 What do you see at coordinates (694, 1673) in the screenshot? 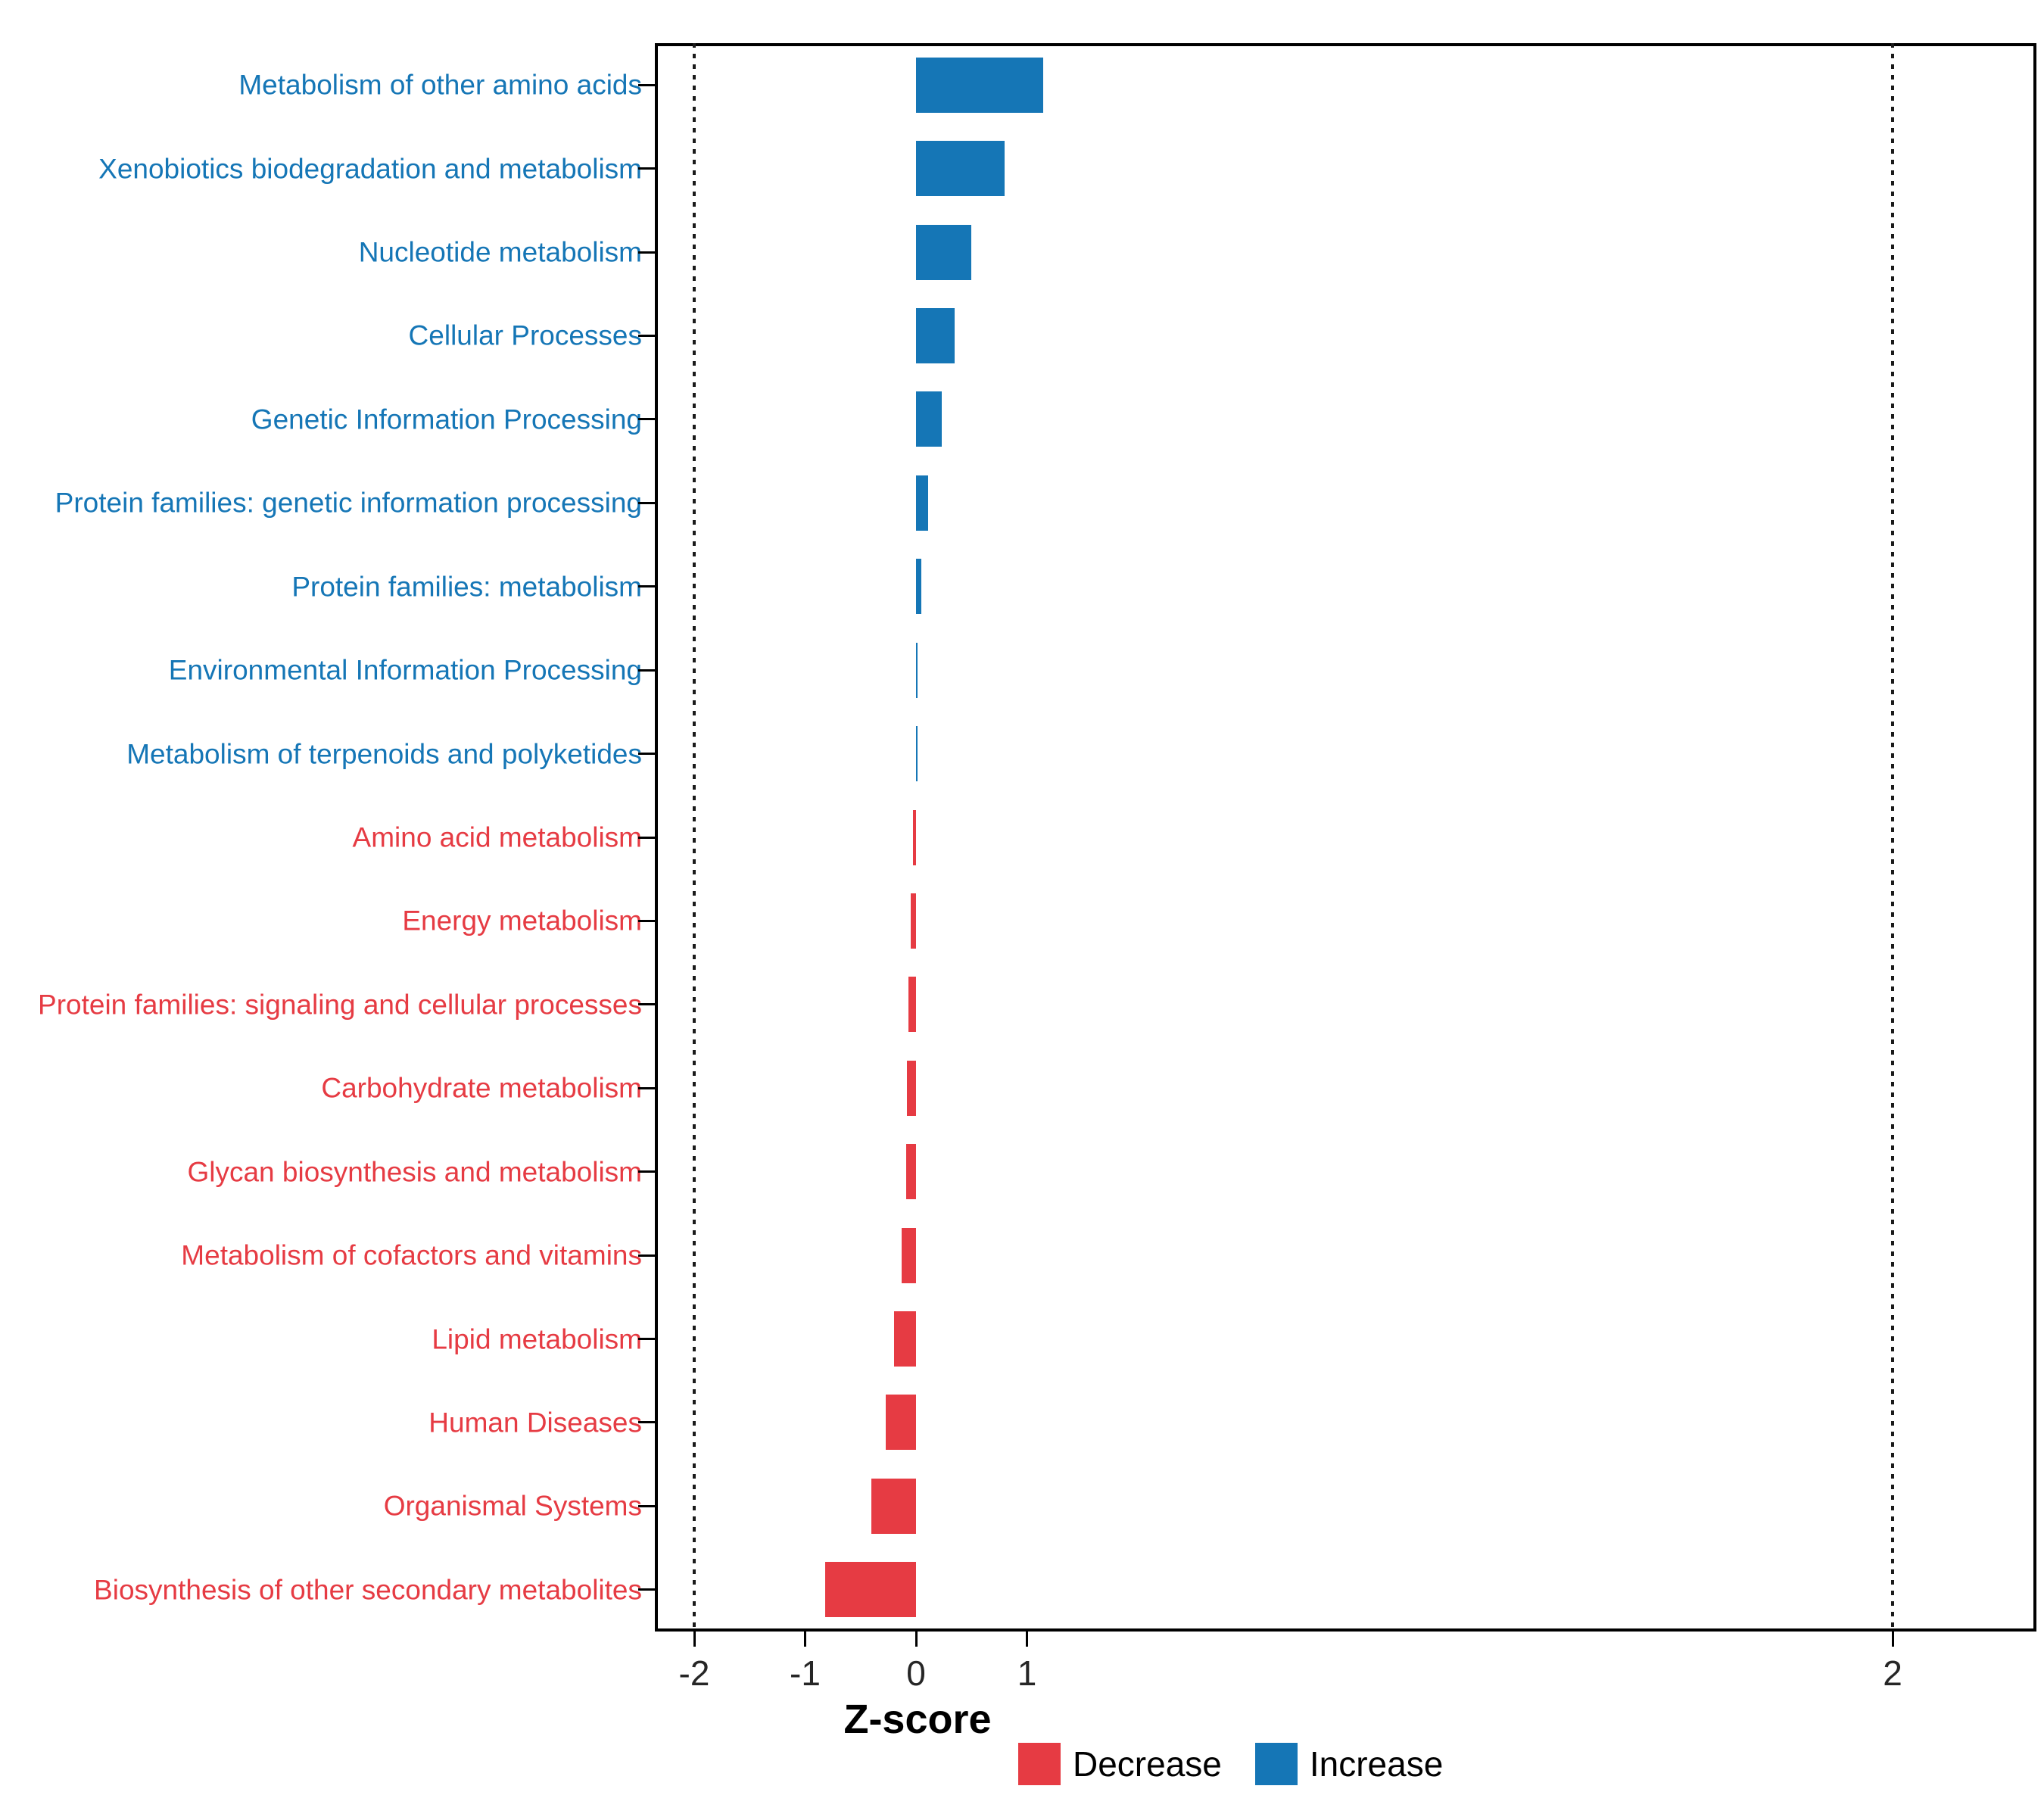
I see `x-axis-tick-label: -2` at bounding box center [694, 1673].